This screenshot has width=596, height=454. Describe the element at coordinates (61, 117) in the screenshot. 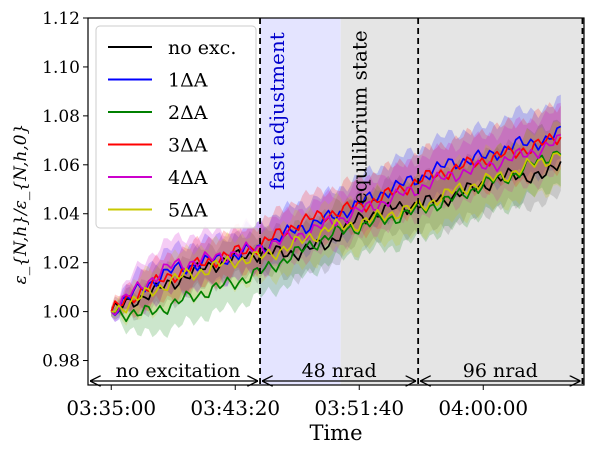

I see `y-tick-label: 1.08` at that location.